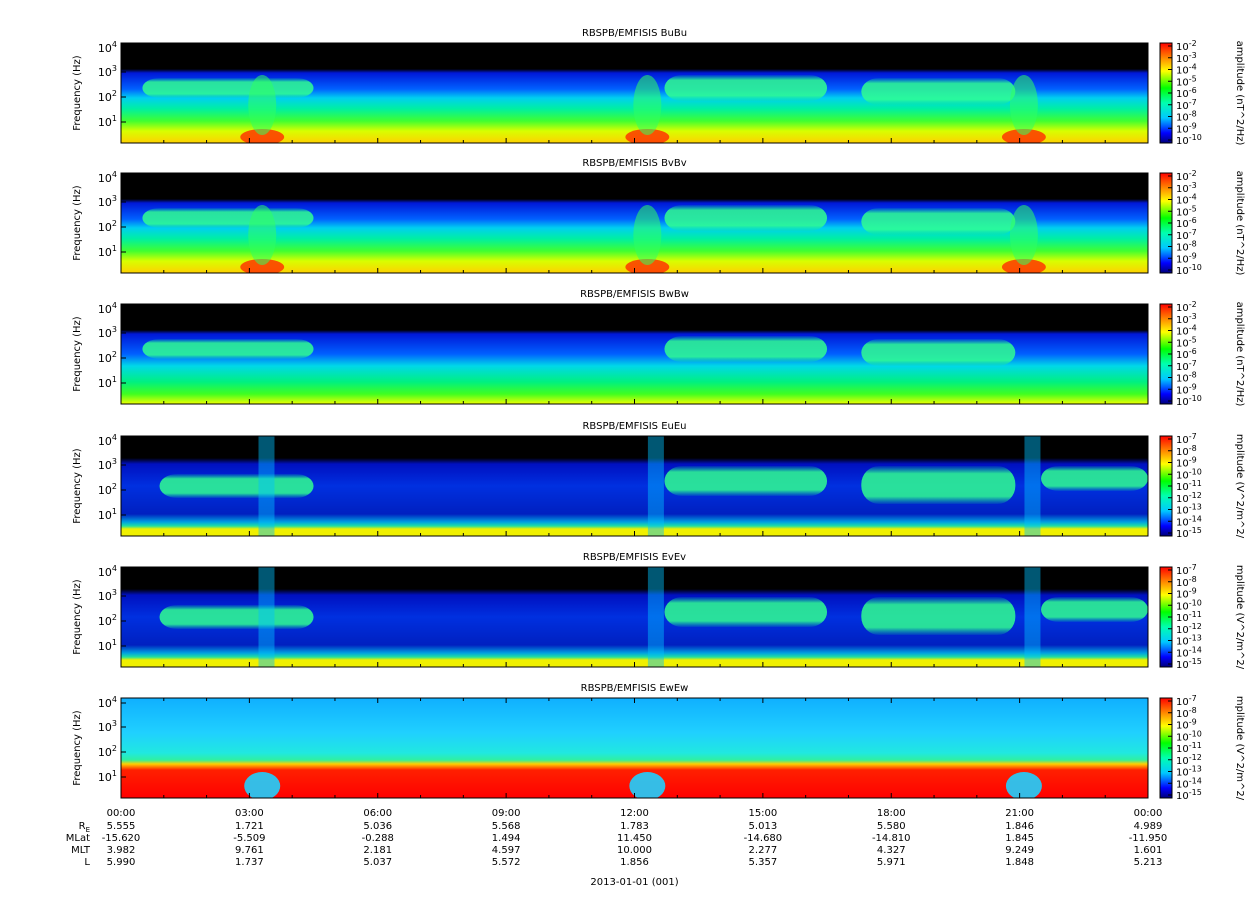 Image resolution: width=1248 pixels, height=903 pixels. Describe the element at coordinates (763, 862) in the screenshot. I see `ephemeris-value: 5.357` at that location.